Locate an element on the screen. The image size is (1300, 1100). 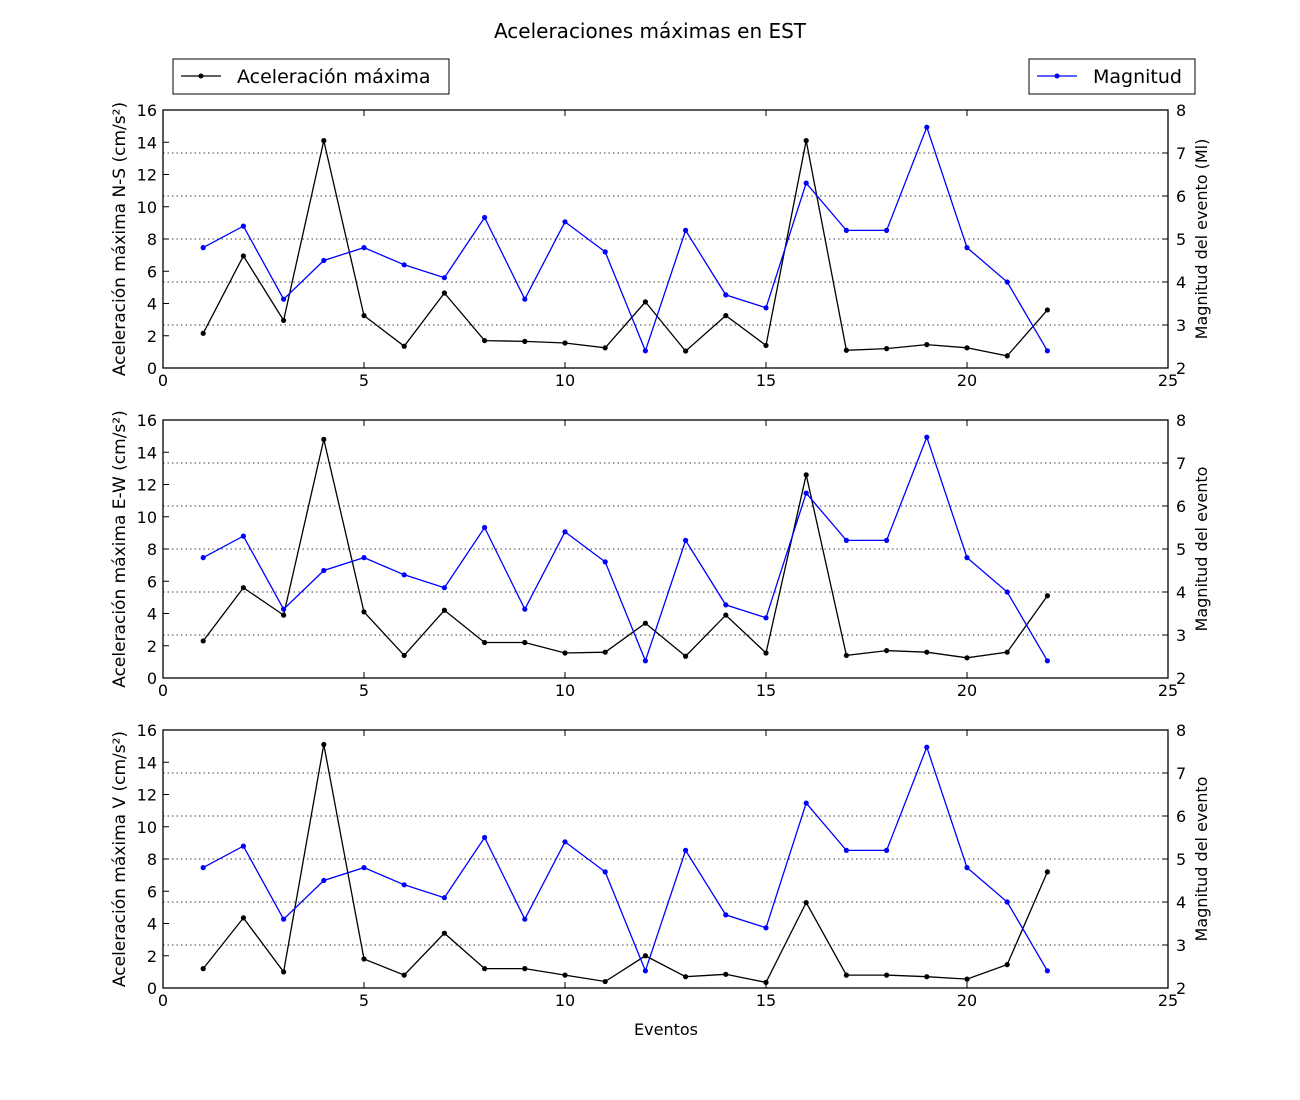
y-axis-label-left: Aceleración máxima N-S (cm/s²) is located at coordinates (120, 239).